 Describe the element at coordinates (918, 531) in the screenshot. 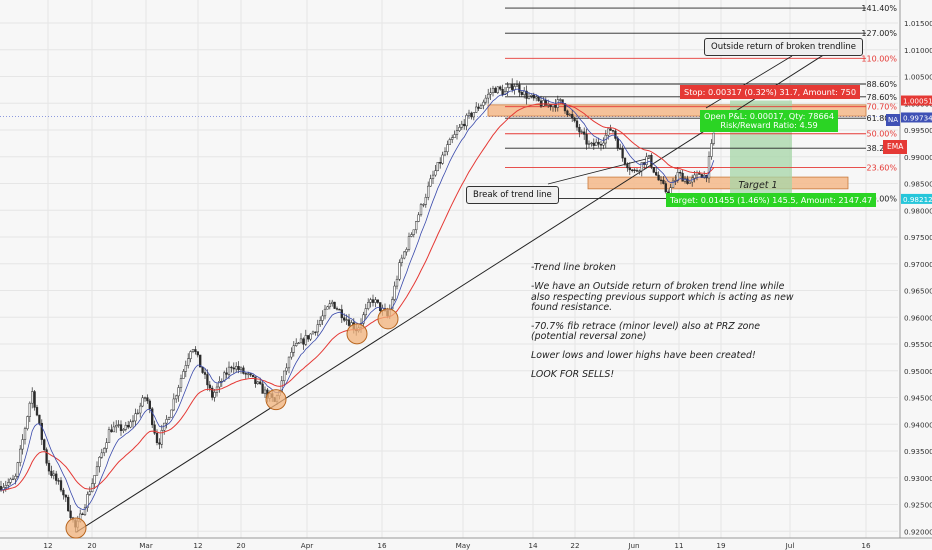

I see `y-tick-label: 0.92000` at that location.